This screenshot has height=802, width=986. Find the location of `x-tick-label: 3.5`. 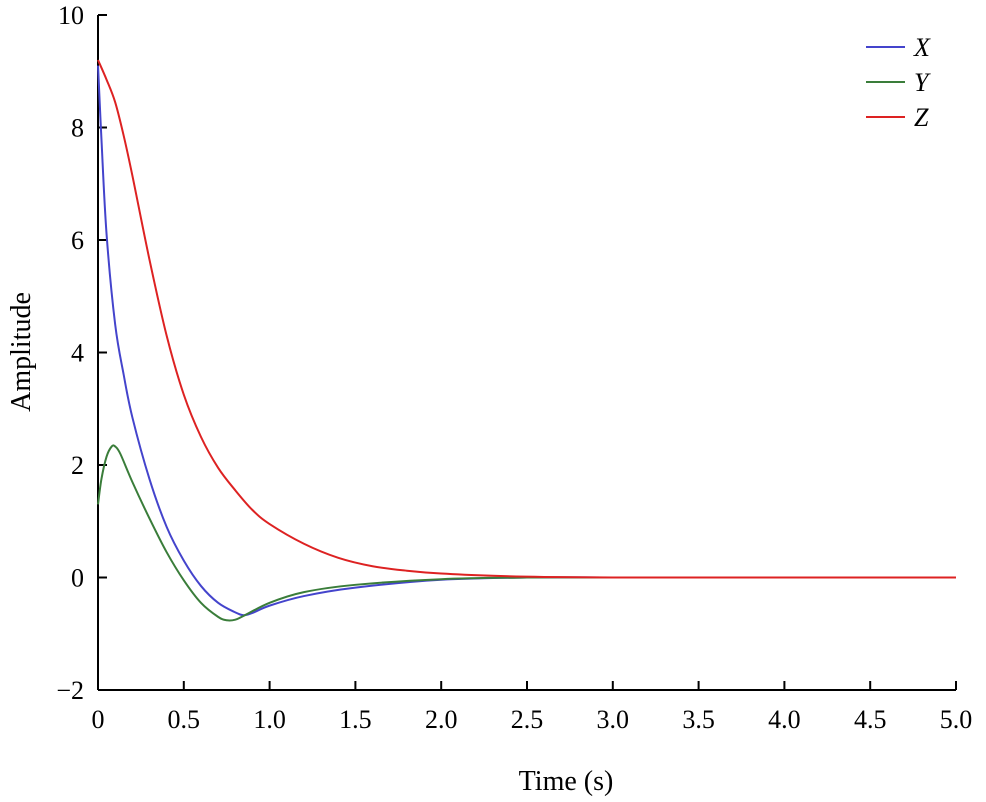

x-tick-label: 3.5 is located at coordinates (698, 719).